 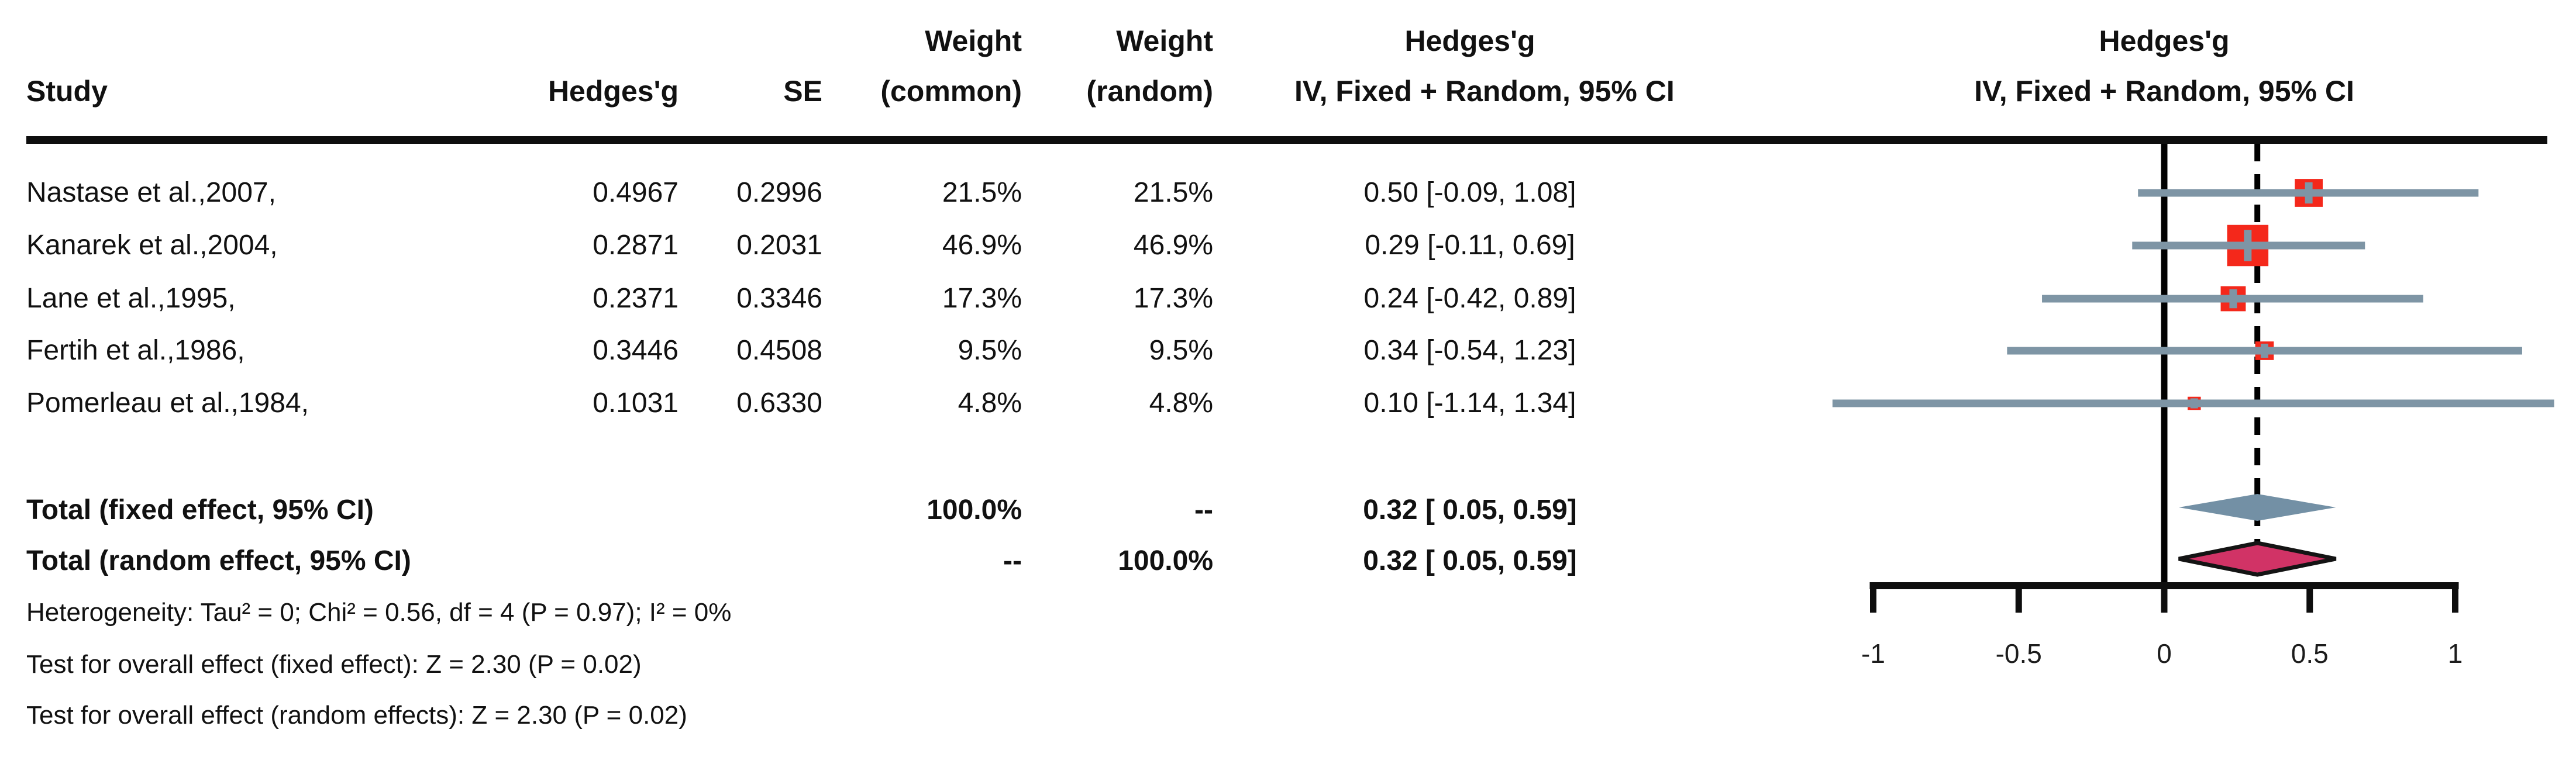 What do you see at coordinates (982, 192) in the screenshot?
I see `weight-common-cell: 21.5%` at bounding box center [982, 192].